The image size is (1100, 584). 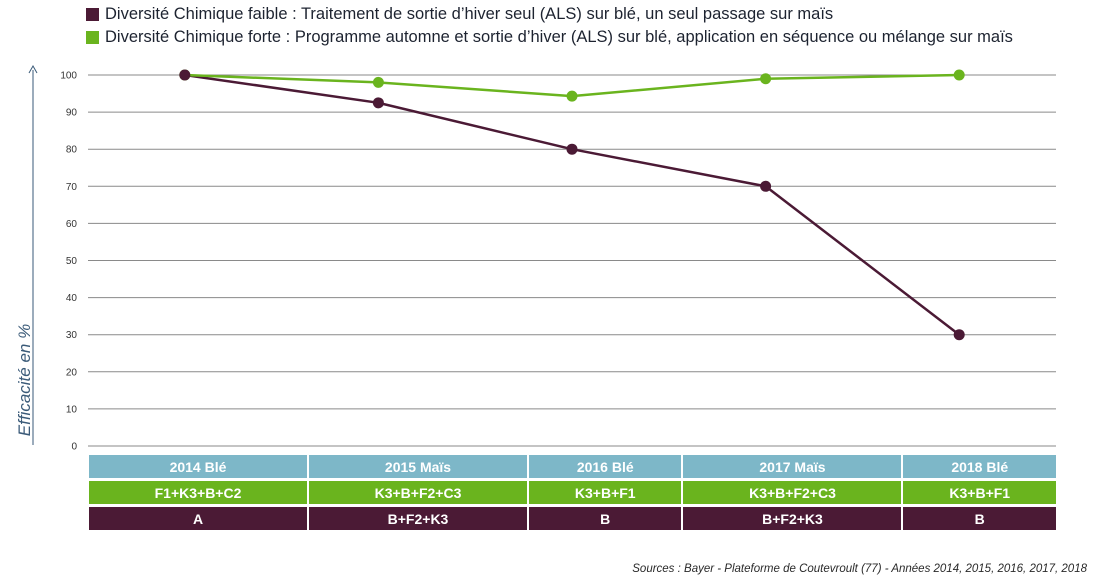 I want to click on table-cell-year: 2014 Blé, so click(x=198, y=466).